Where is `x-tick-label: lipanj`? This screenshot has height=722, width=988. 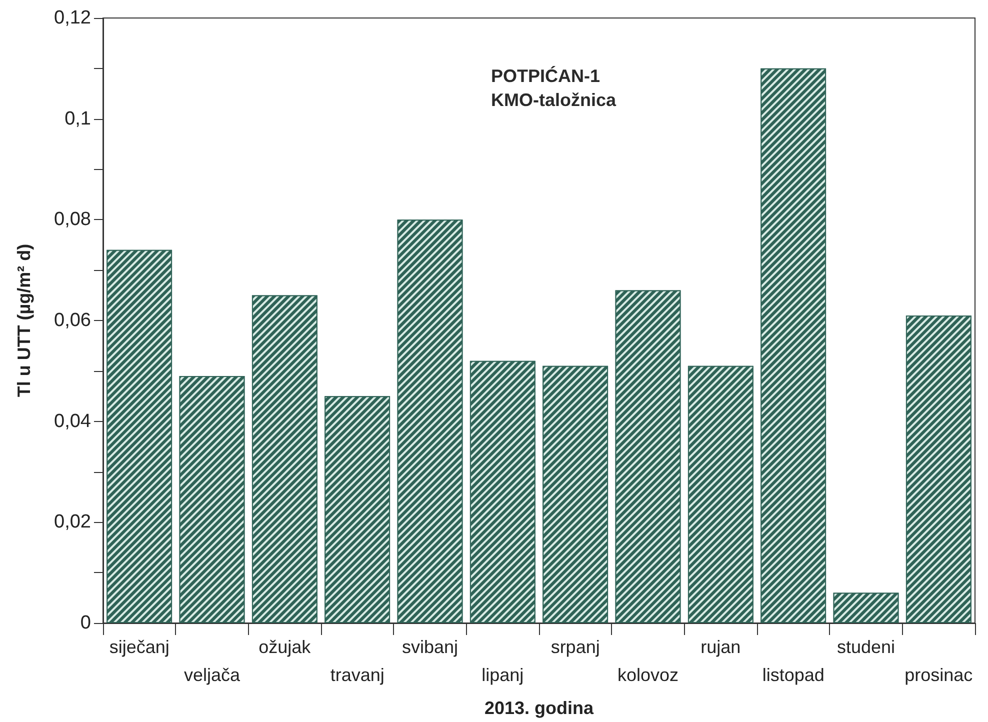 x-tick-label: lipanj is located at coordinates (503, 675).